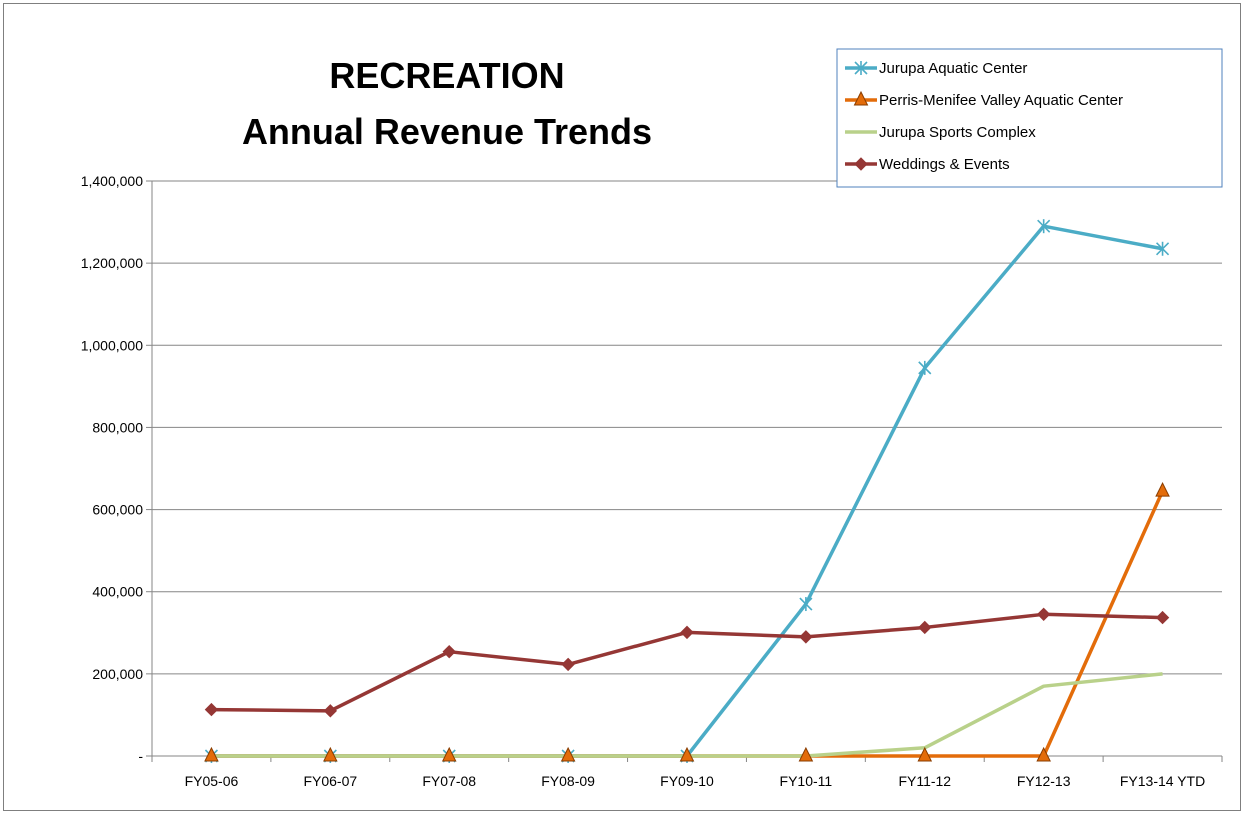 The width and height of the screenshot is (1246, 816). I want to click on y-tick-label: 200,000, so click(117, 674).